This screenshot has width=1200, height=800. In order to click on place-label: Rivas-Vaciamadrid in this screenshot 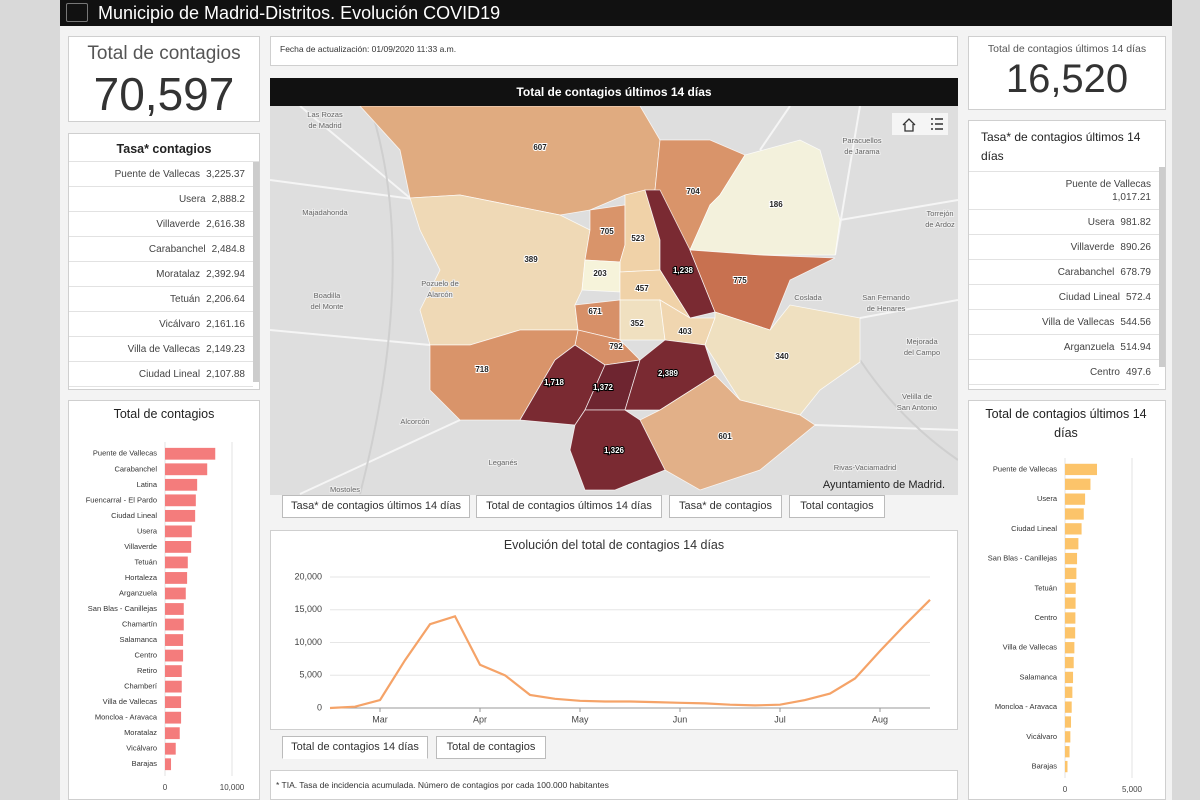, I will do `click(865, 467)`.